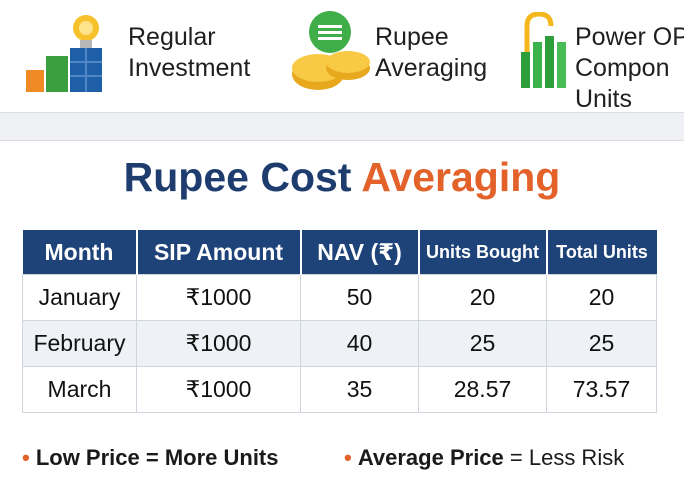 The width and height of the screenshot is (684, 490). What do you see at coordinates (219, 252) in the screenshot?
I see `header-sip-amount: SIP Amount` at bounding box center [219, 252].